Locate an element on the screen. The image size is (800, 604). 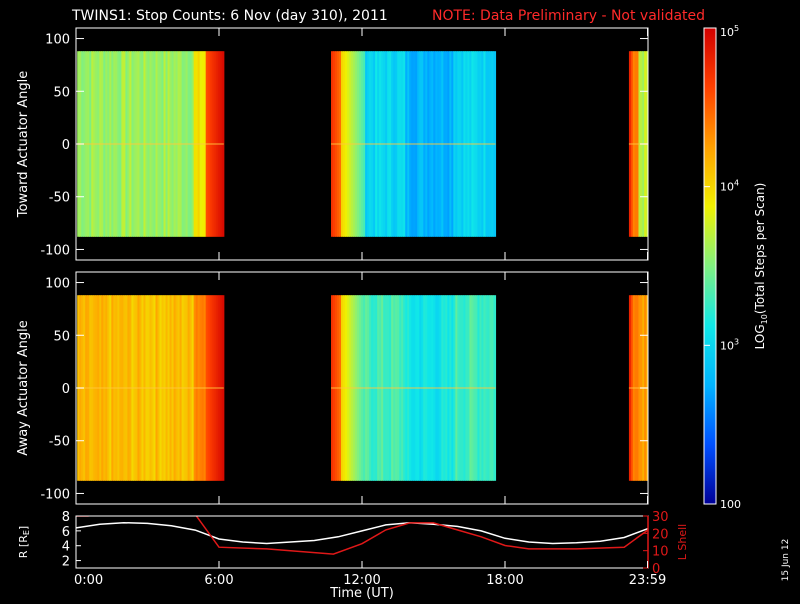
colorbar-label: LOG10(Total Steps per Scan) is located at coordinates (761, 266).